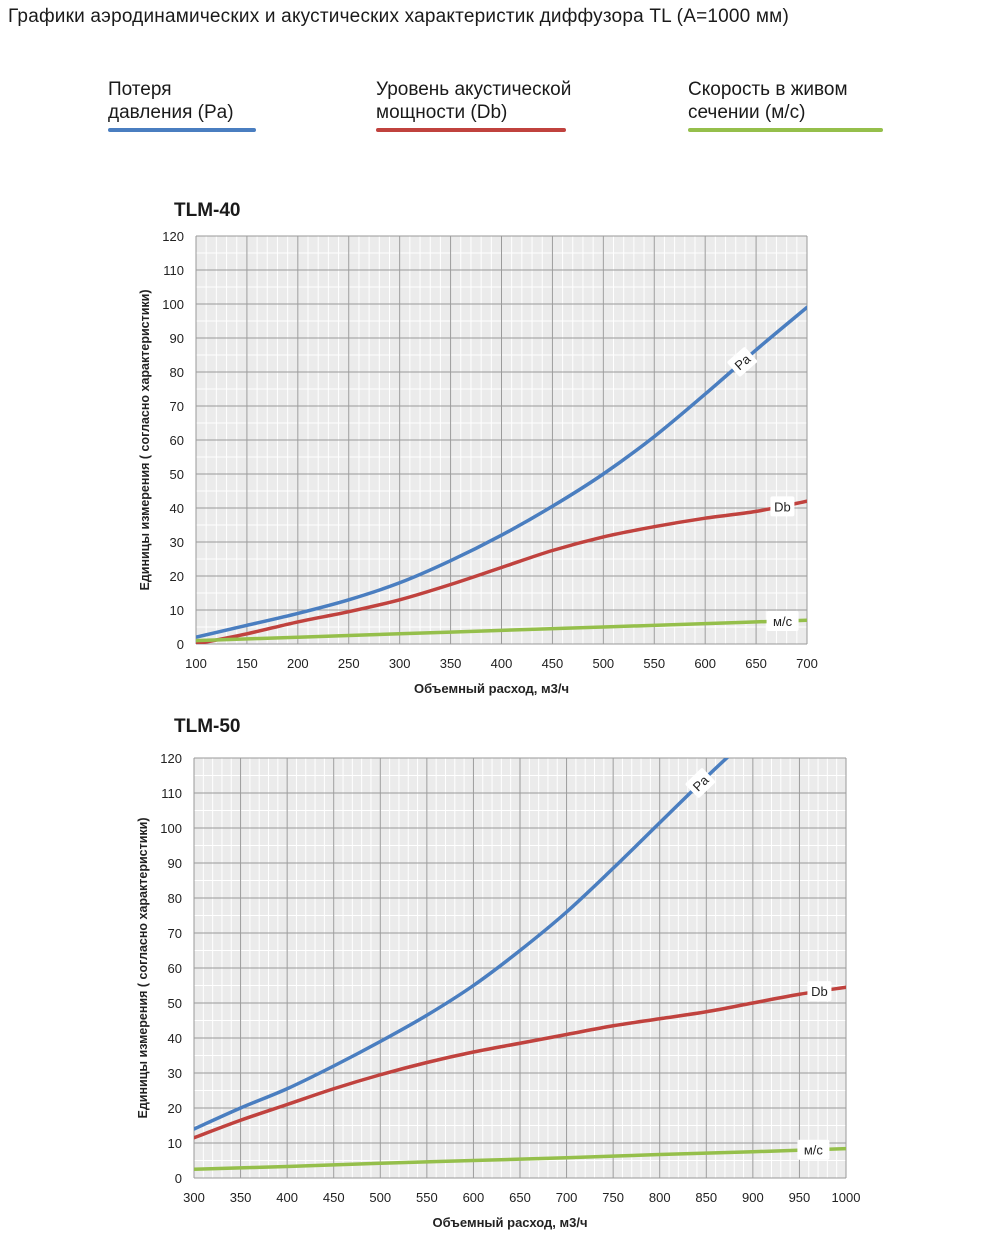  I want to click on x-tick-label: 150, so click(247, 663).